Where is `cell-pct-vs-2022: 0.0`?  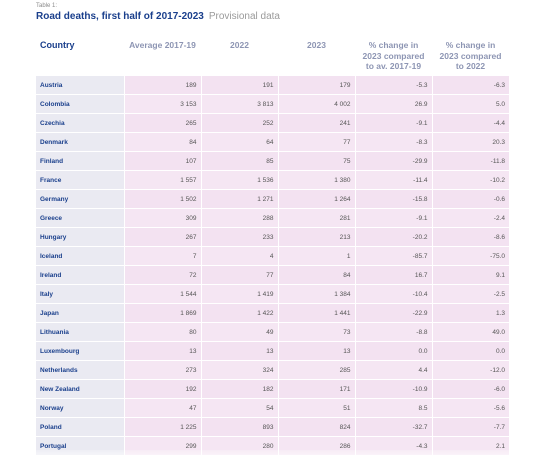 cell-pct-vs-2022: 0.0 is located at coordinates (470, 351).